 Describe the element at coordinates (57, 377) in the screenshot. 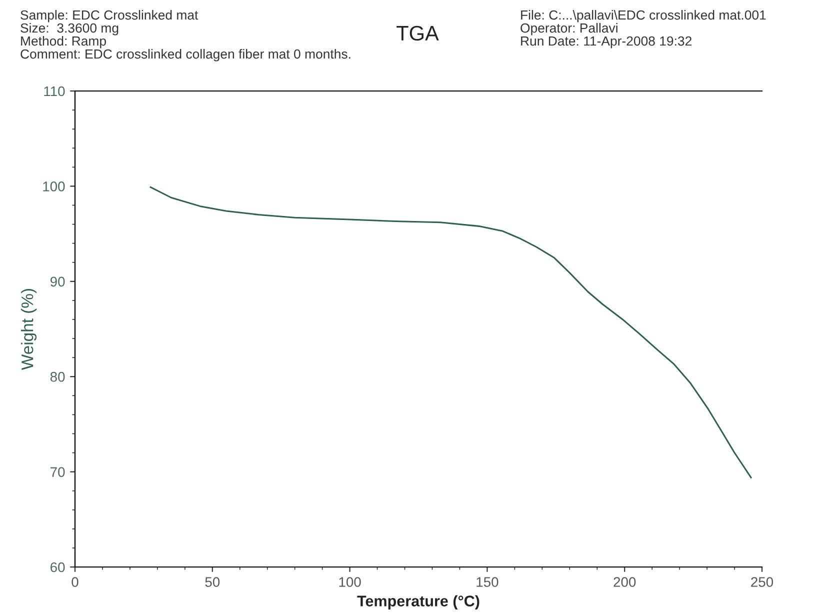

I see `y-tick-label: 80` at that location.